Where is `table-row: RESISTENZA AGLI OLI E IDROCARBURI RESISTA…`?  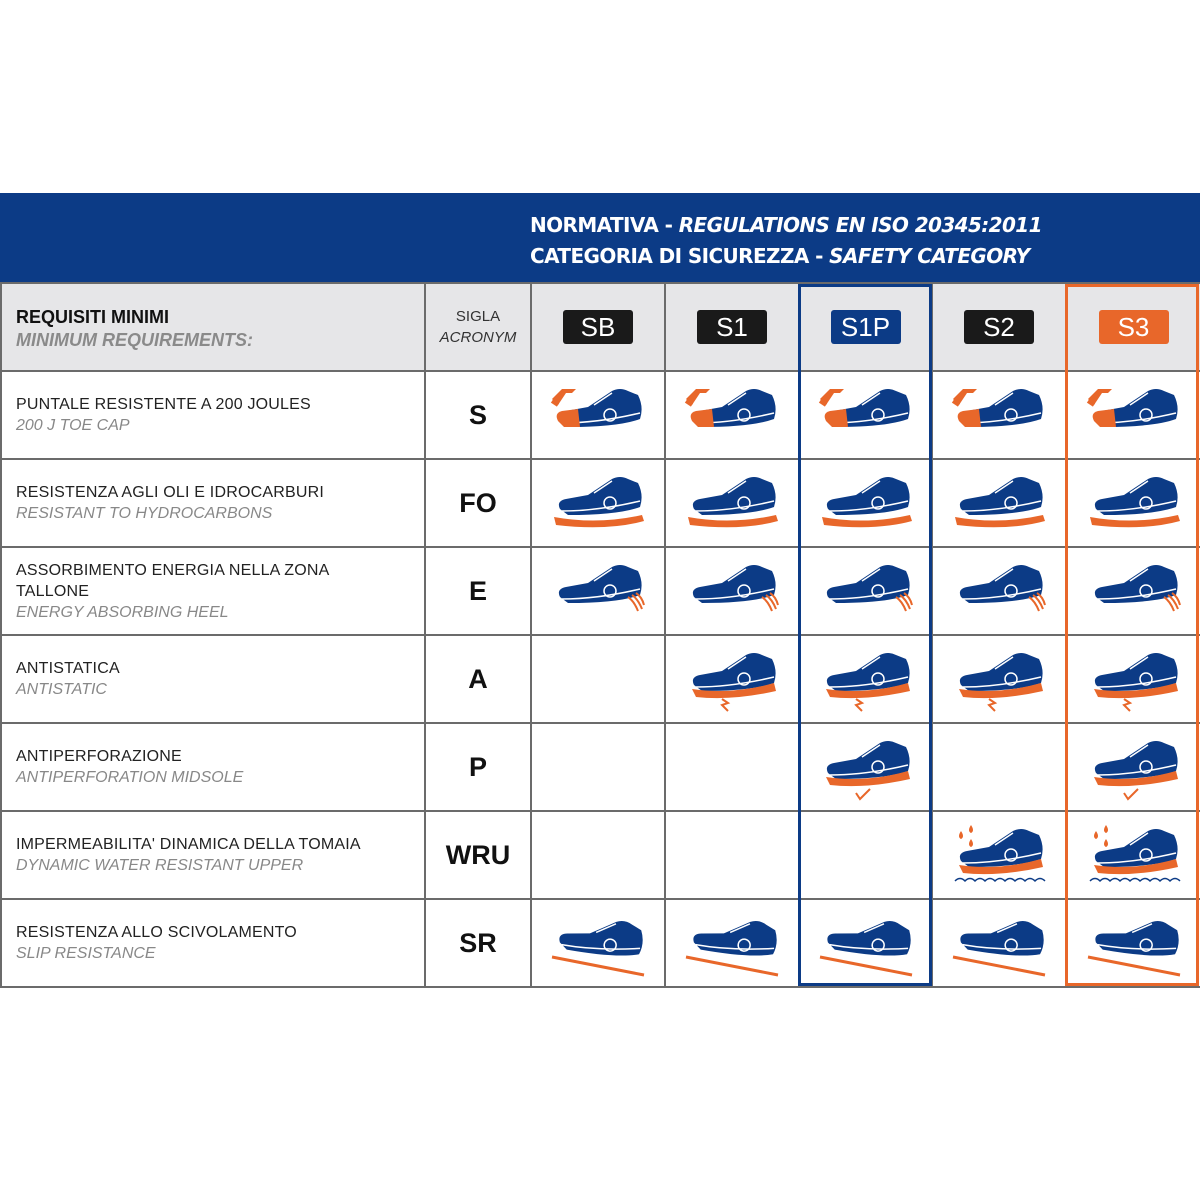
table-row: RESISTENZA AGLI OLI E IDROCARBURI RESISTA… is located at coordinates (600, 503).